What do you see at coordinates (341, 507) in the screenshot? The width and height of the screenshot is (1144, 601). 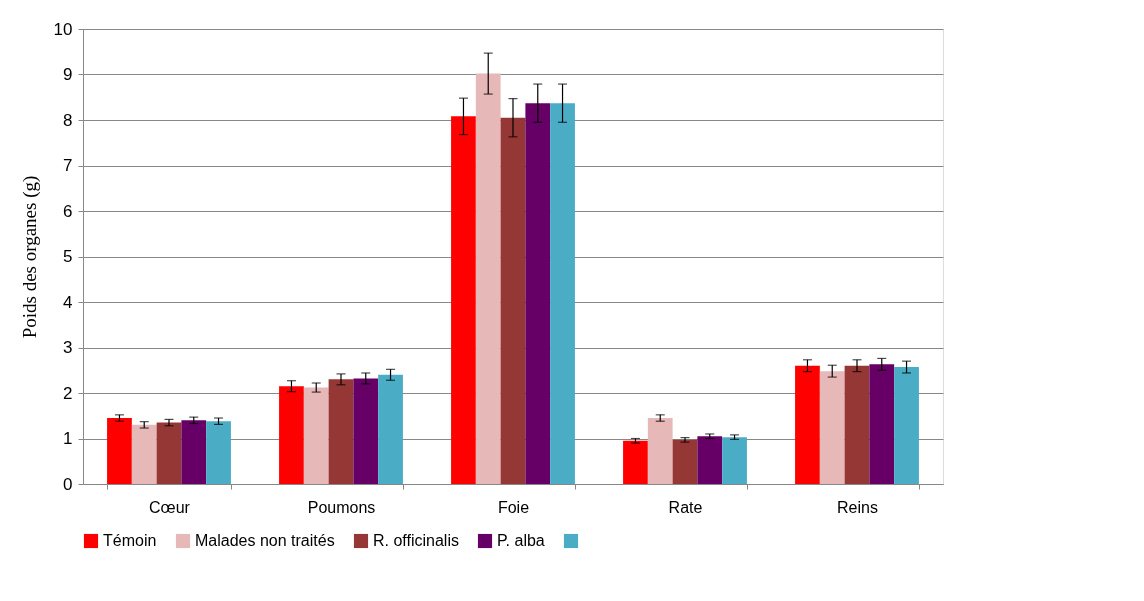 I see `x-tick-label: Poumons` at bounding box center [341, 507].